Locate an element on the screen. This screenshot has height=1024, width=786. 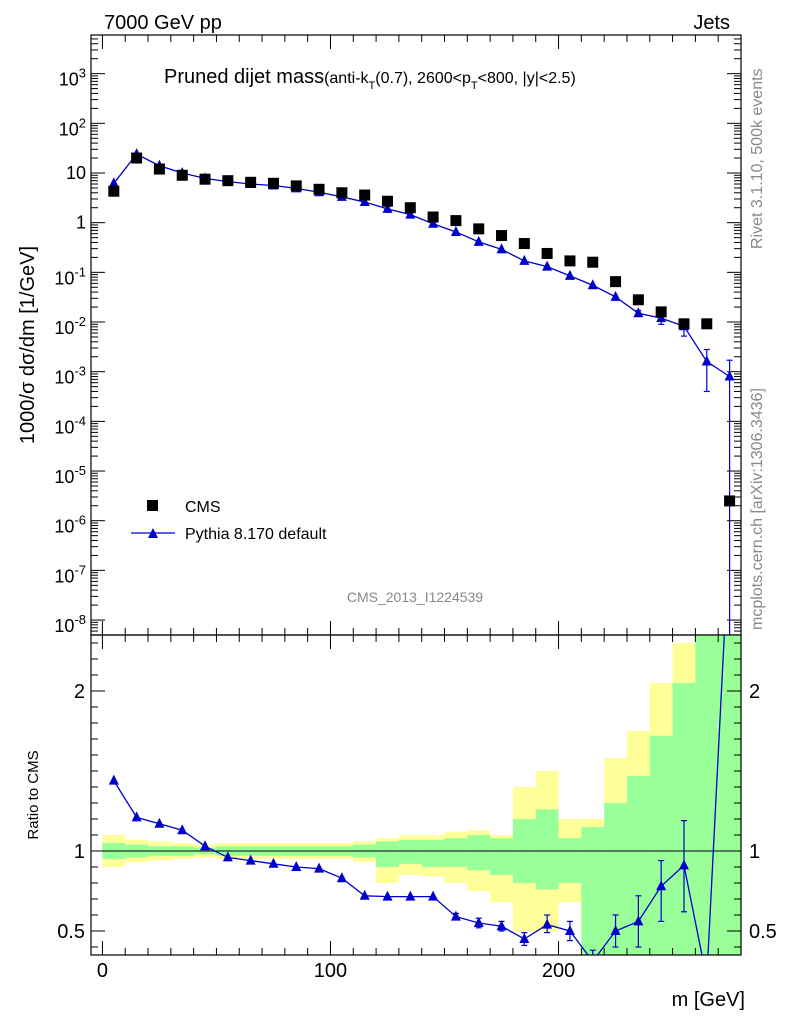
ratio-y-tick-label-right: 2 is located at coordinates (754, 692).